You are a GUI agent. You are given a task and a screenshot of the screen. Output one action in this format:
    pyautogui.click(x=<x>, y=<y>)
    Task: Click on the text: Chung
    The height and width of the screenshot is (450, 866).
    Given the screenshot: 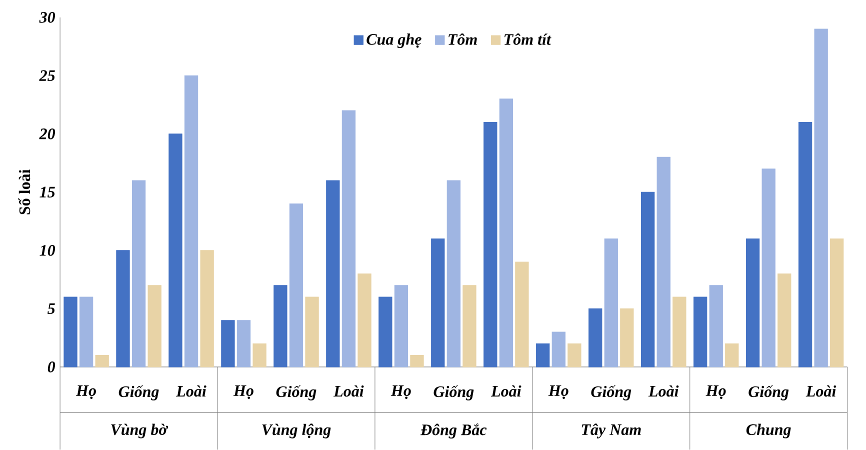 What is the action you would take?
    pyautogui.click(x=768, y=431)
    